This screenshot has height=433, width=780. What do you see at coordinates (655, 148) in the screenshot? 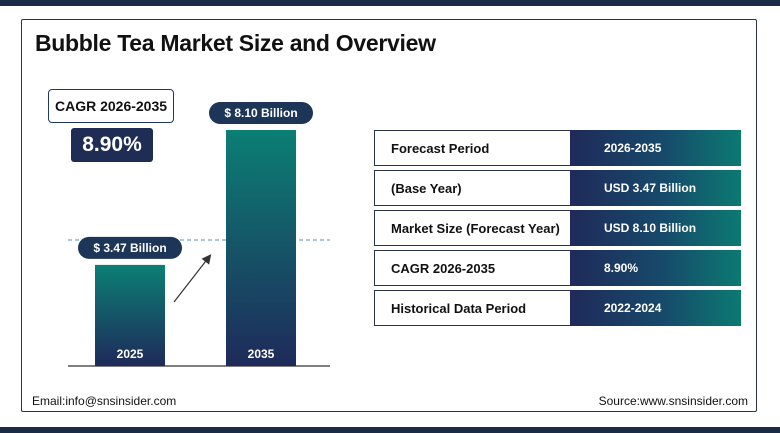
I see `table-row-value: 2026-2035` at bounding box center [655, 148].